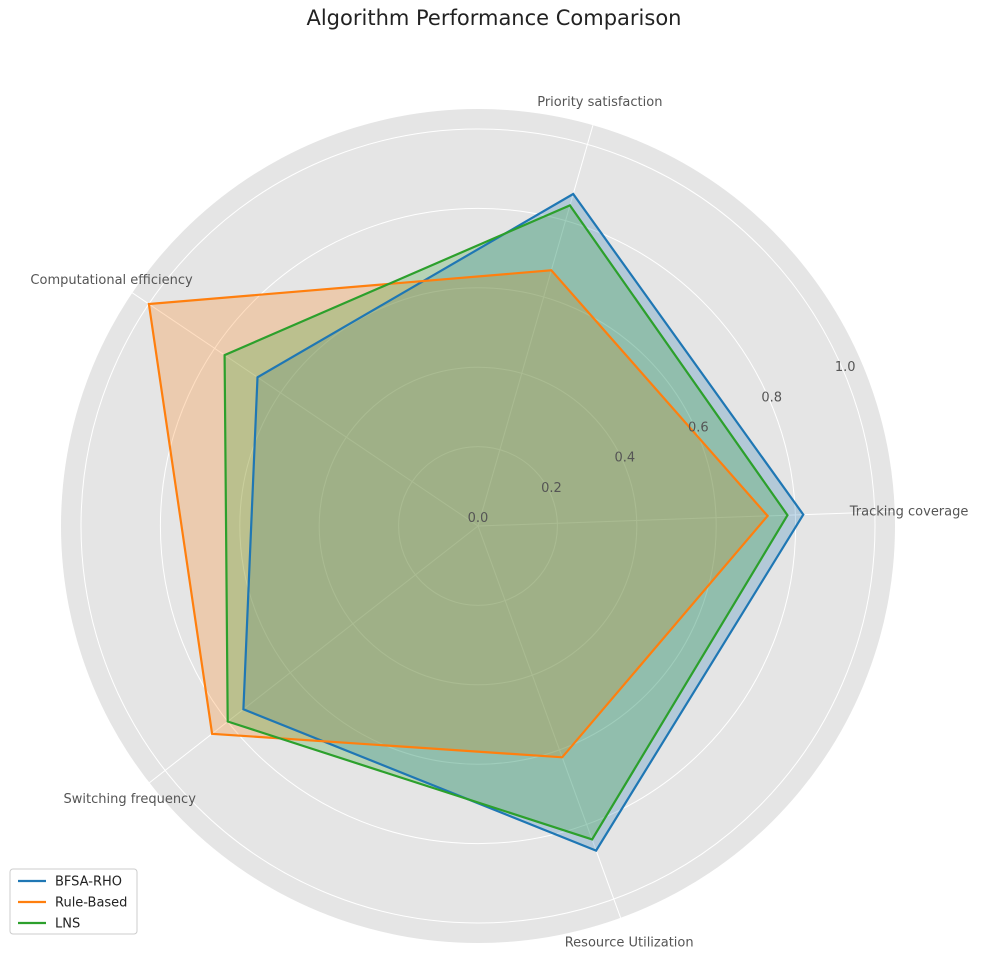 The width and height of the screenshot is (988, 959). Describe the element at coordinates (698, 427) in the screenshot. I see `r-tick-label: 0.6` at that location.